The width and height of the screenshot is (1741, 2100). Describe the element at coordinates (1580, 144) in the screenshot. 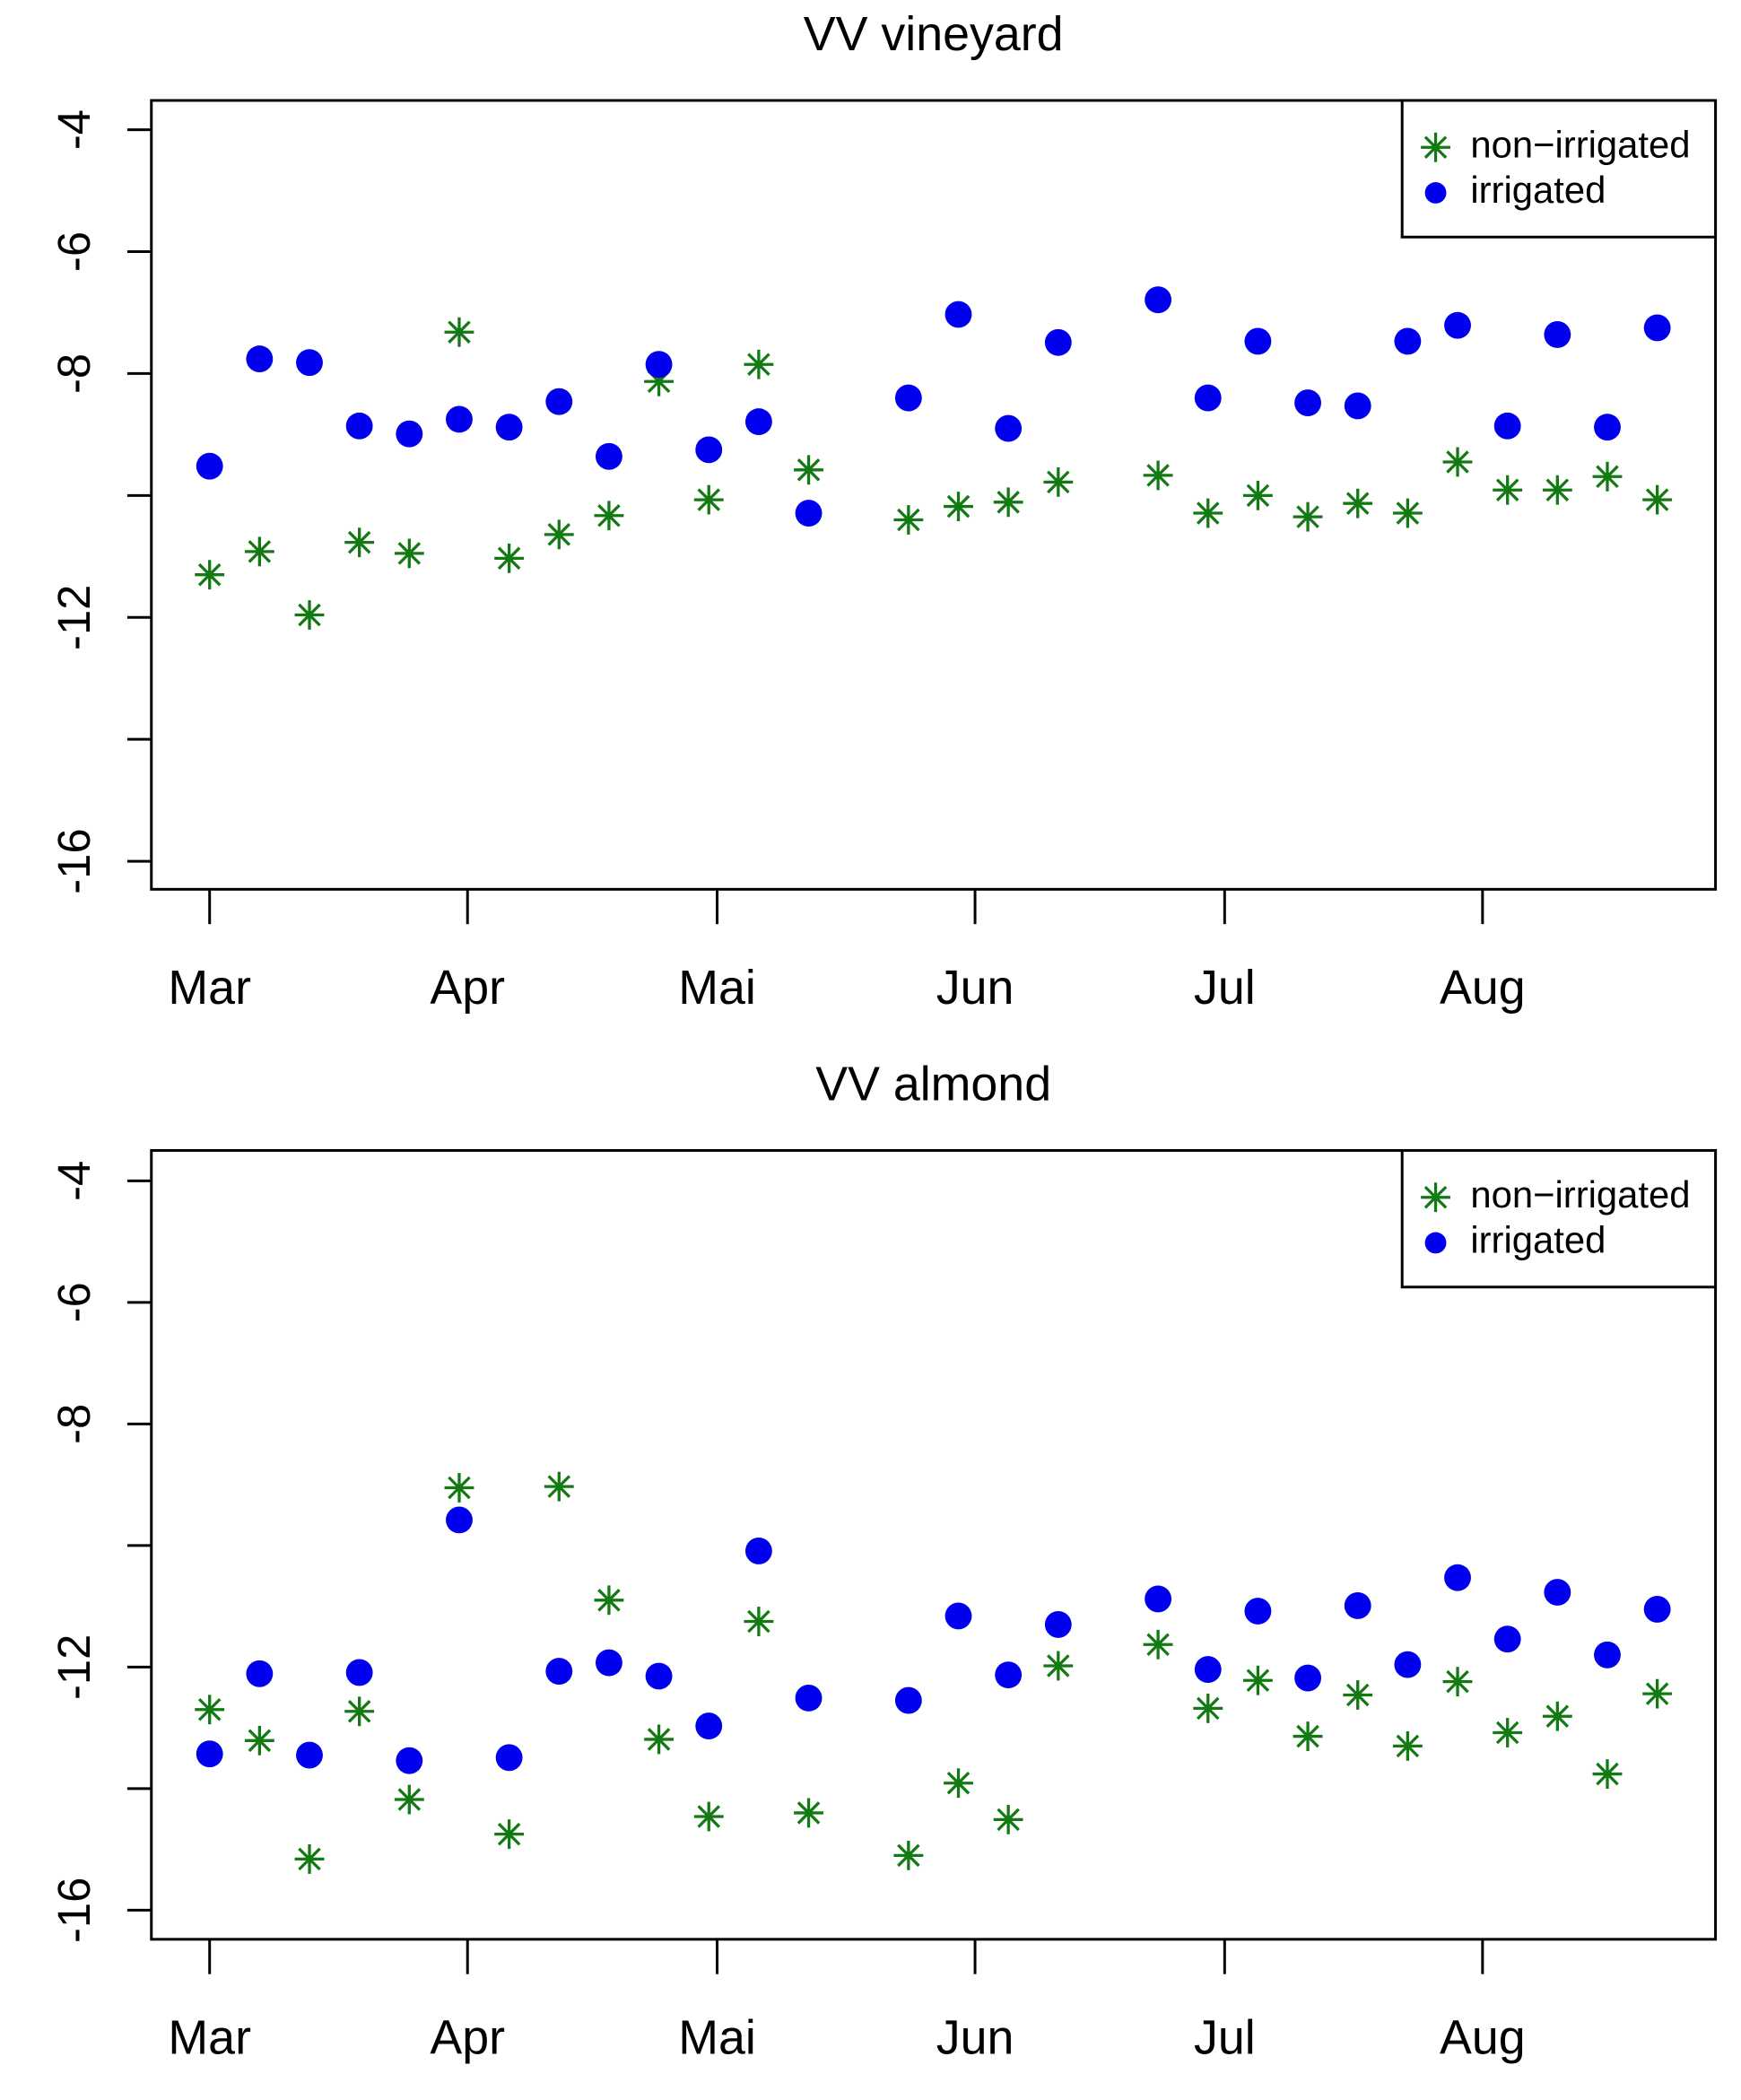

I see `legend-label: non−irrigated` at that location.